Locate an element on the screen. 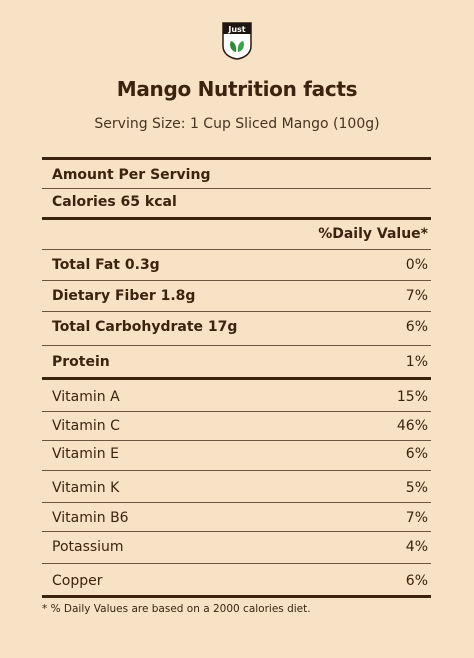  calories-row: Calories 65 kcal is located at coordinates (240, 202).